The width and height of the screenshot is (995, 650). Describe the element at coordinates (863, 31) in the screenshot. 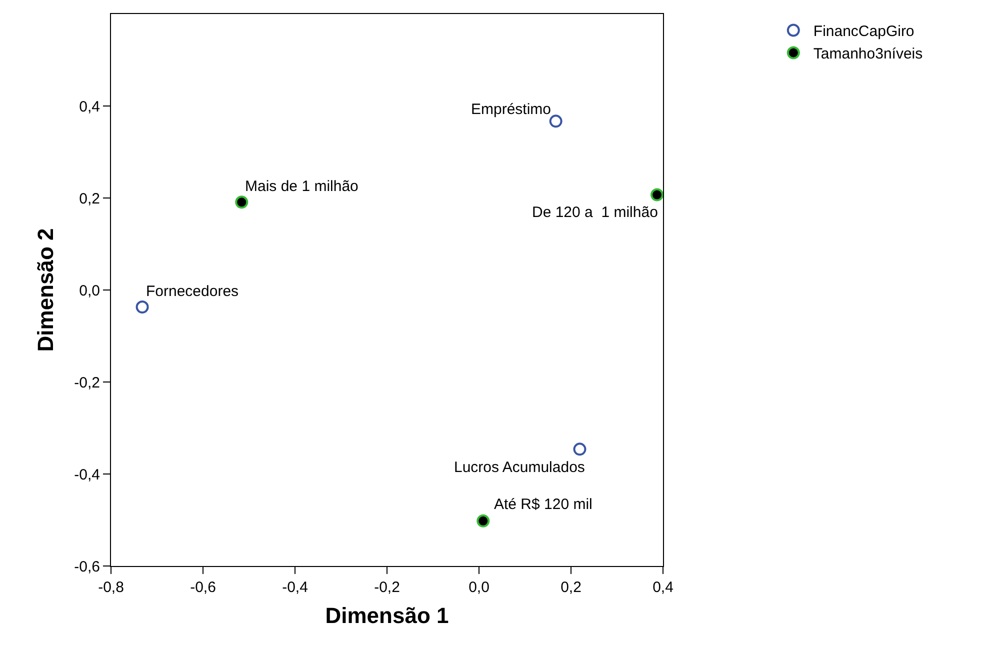

I see `legend-label: FinancCapGiro` at that location.